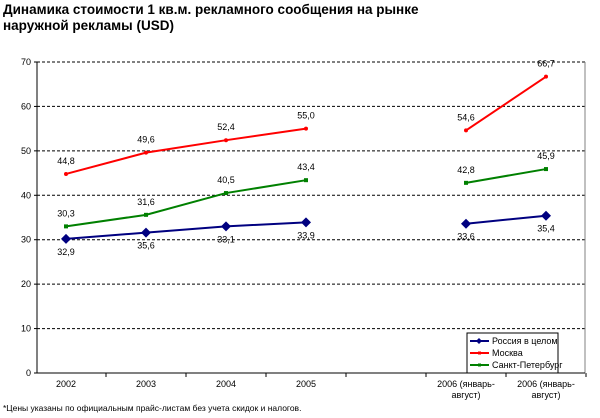 The width and height of the screenshot is (600, 418). Describe the element at coordinates (26, 195) in the screenshot. I see `y-tick-label: 40` at that location.